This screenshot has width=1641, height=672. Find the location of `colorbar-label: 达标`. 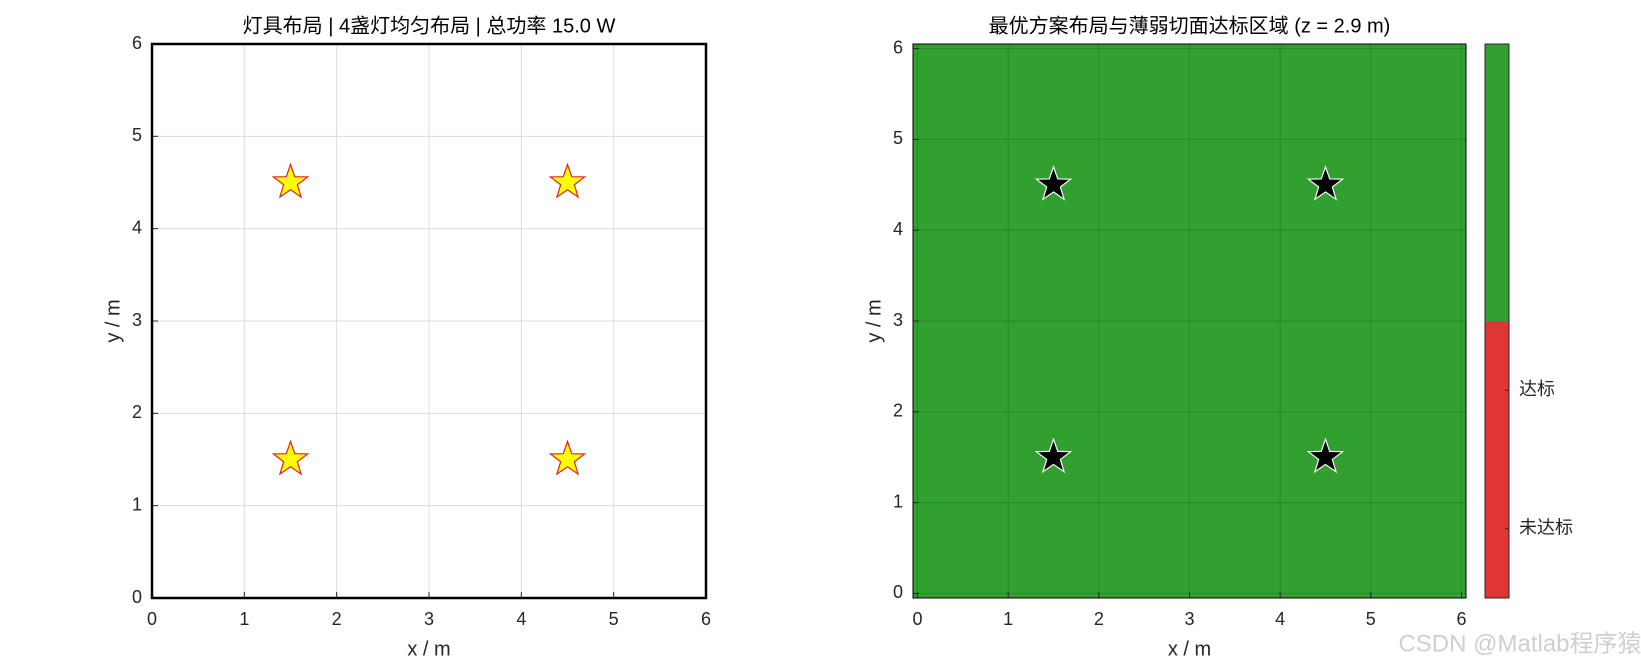

colorbar-label: 达标 is located at coordinates (1537, 389).